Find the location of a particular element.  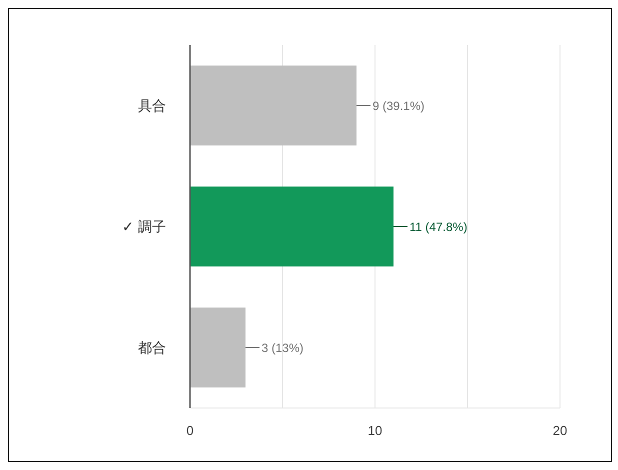

y-tick-label: 具合 is located at coordinates (152, 106).